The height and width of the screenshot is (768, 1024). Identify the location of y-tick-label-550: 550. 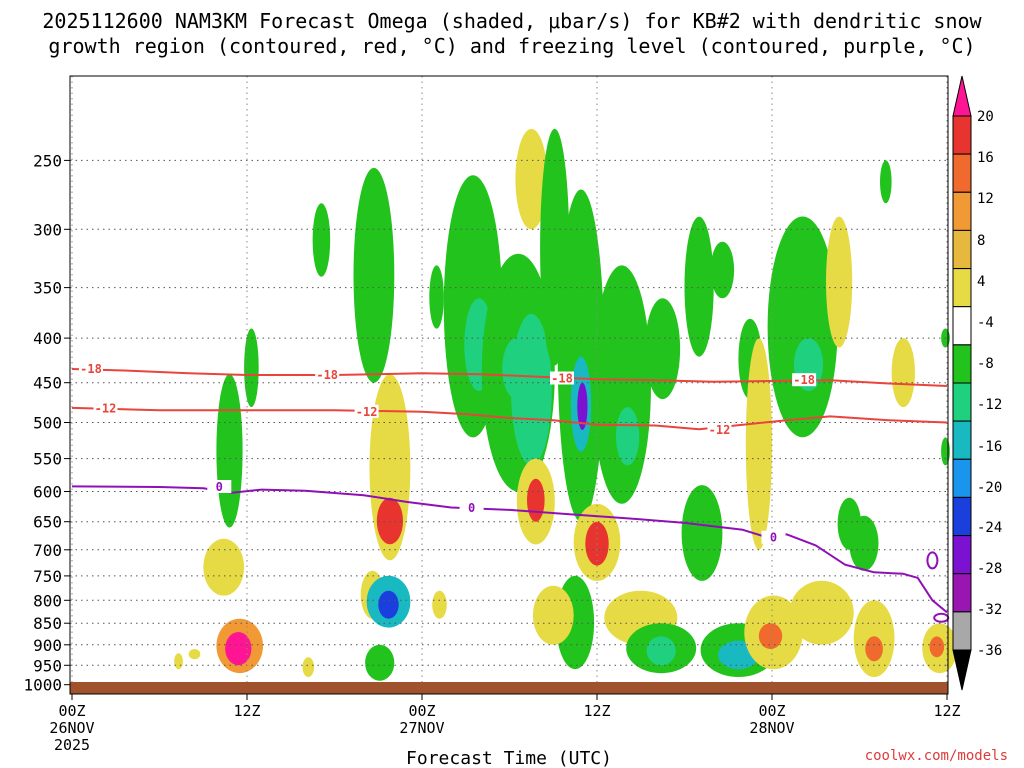
(47, 459).